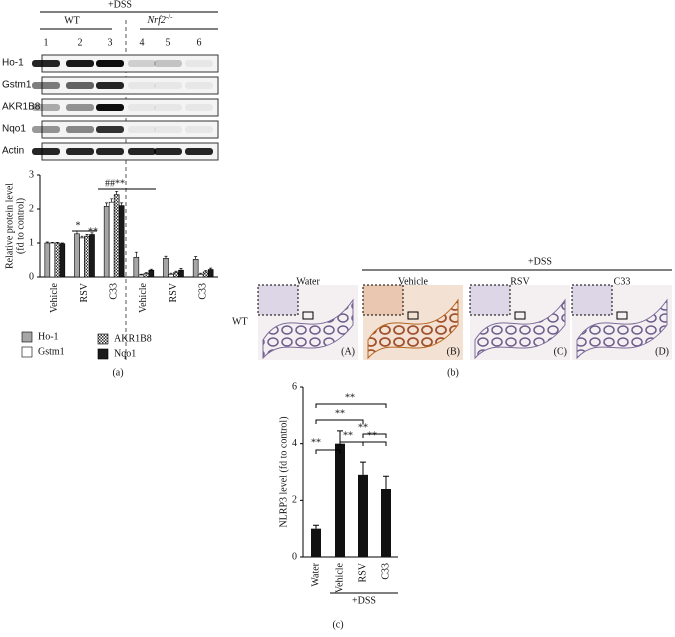  Describe the element at coordinates (339, 577) in the screenshot. I see `x-tick-label: Vehicle` at that location.